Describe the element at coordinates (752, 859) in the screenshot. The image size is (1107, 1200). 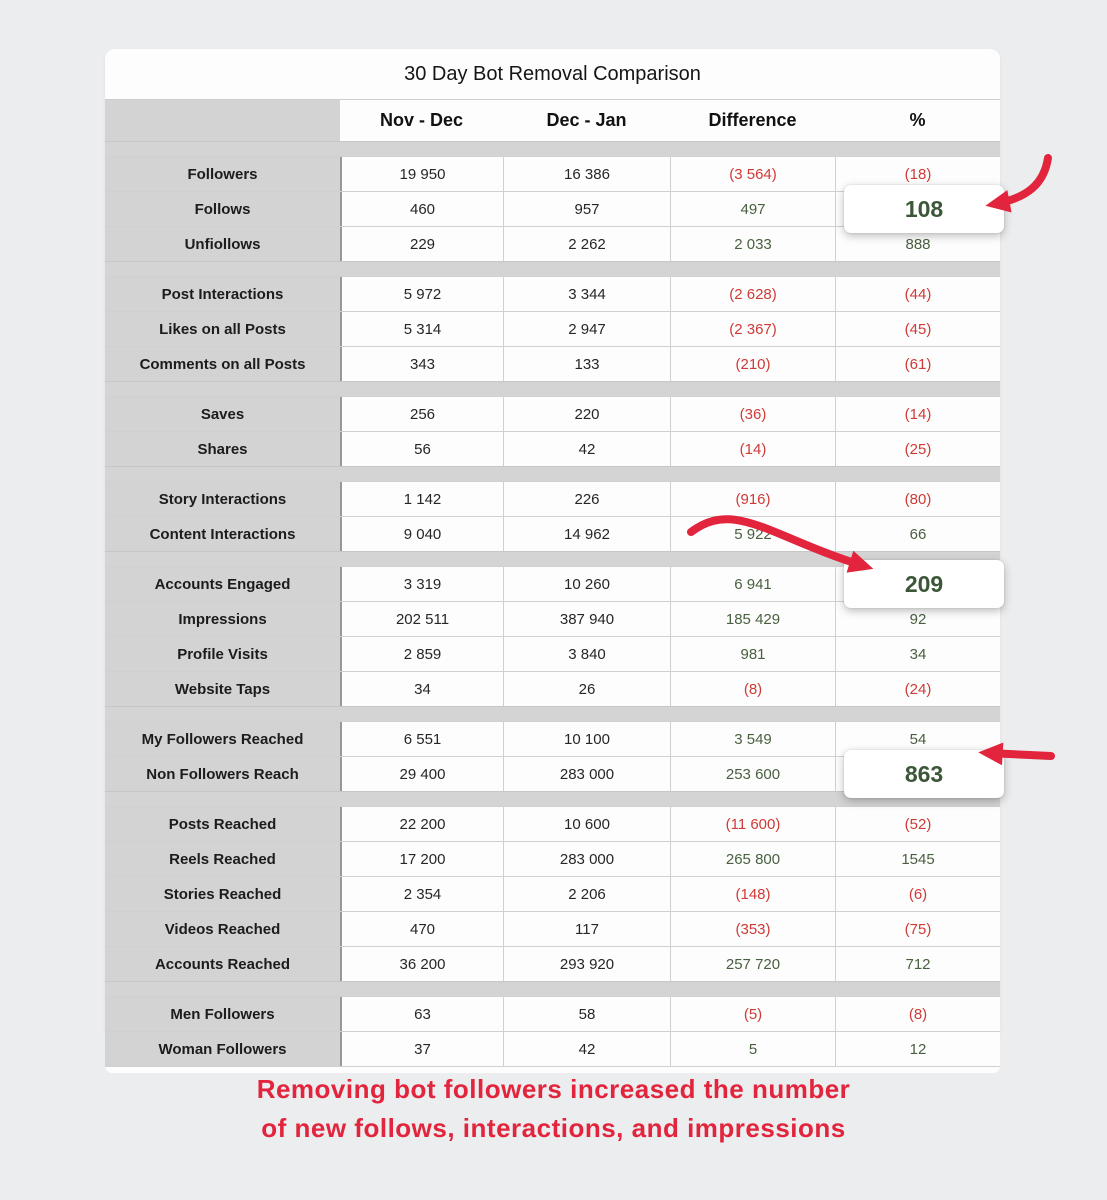
I see `value-cell-difference: 265 800` at that location.